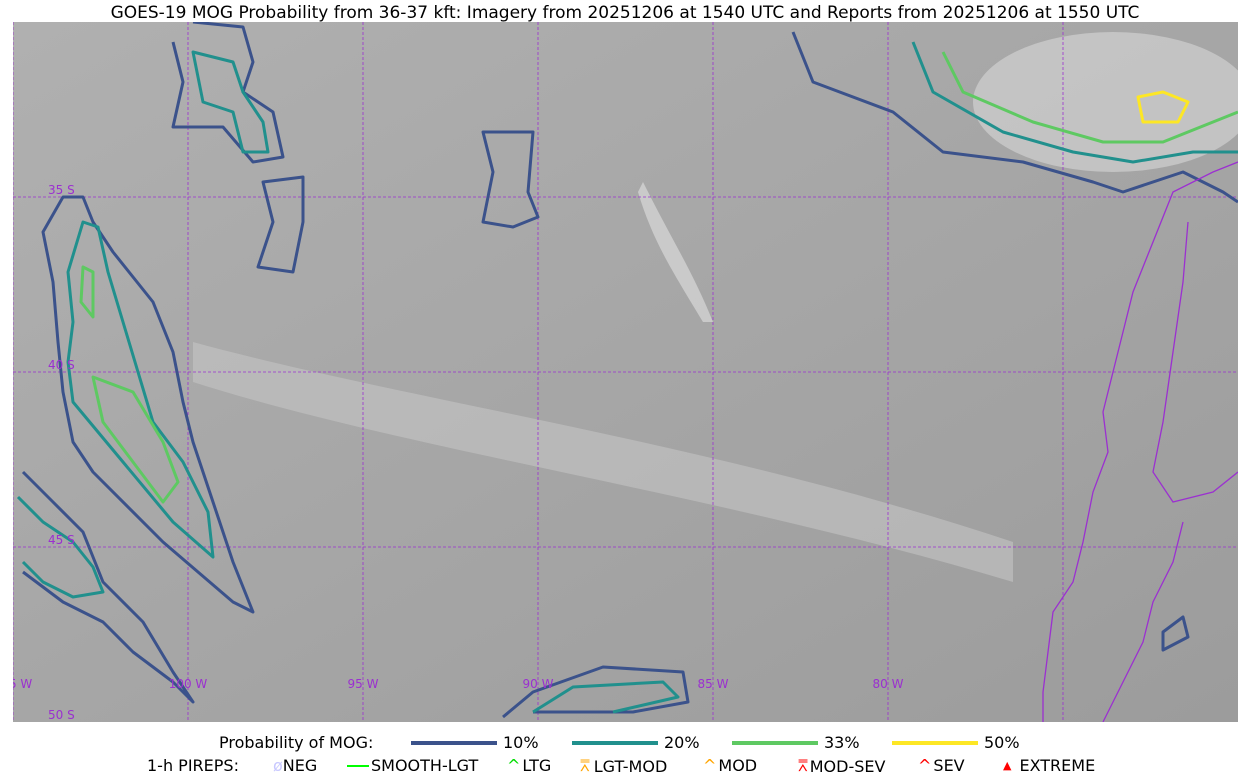 This screenshot has height=782, width=1250. What do you see at coordinates (61, 190) in the screenshot?
I see `latitude-label: 35 S` at bounding box center [61, 190].